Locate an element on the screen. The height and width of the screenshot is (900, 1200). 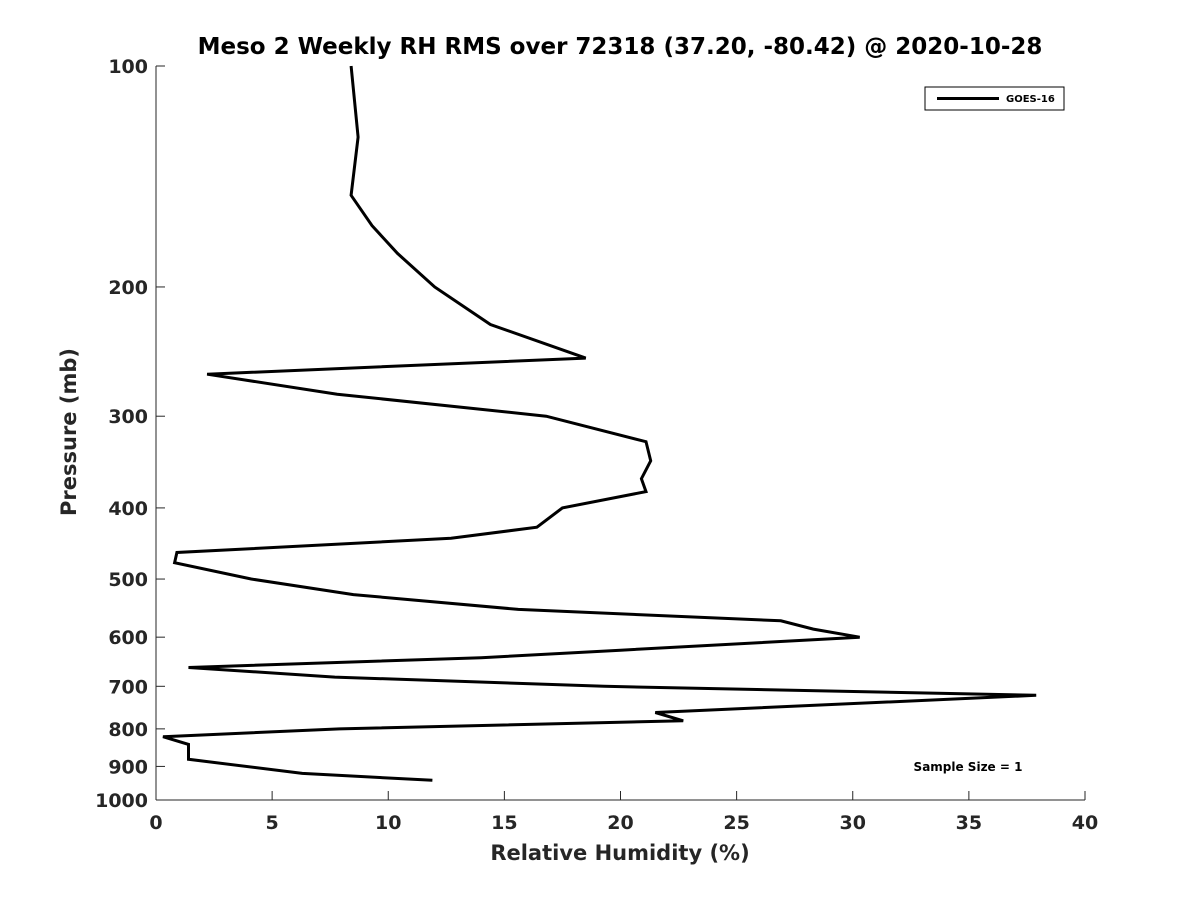
legend-label-goes-16: GOES-16 is located at coordinates (1030, 99).